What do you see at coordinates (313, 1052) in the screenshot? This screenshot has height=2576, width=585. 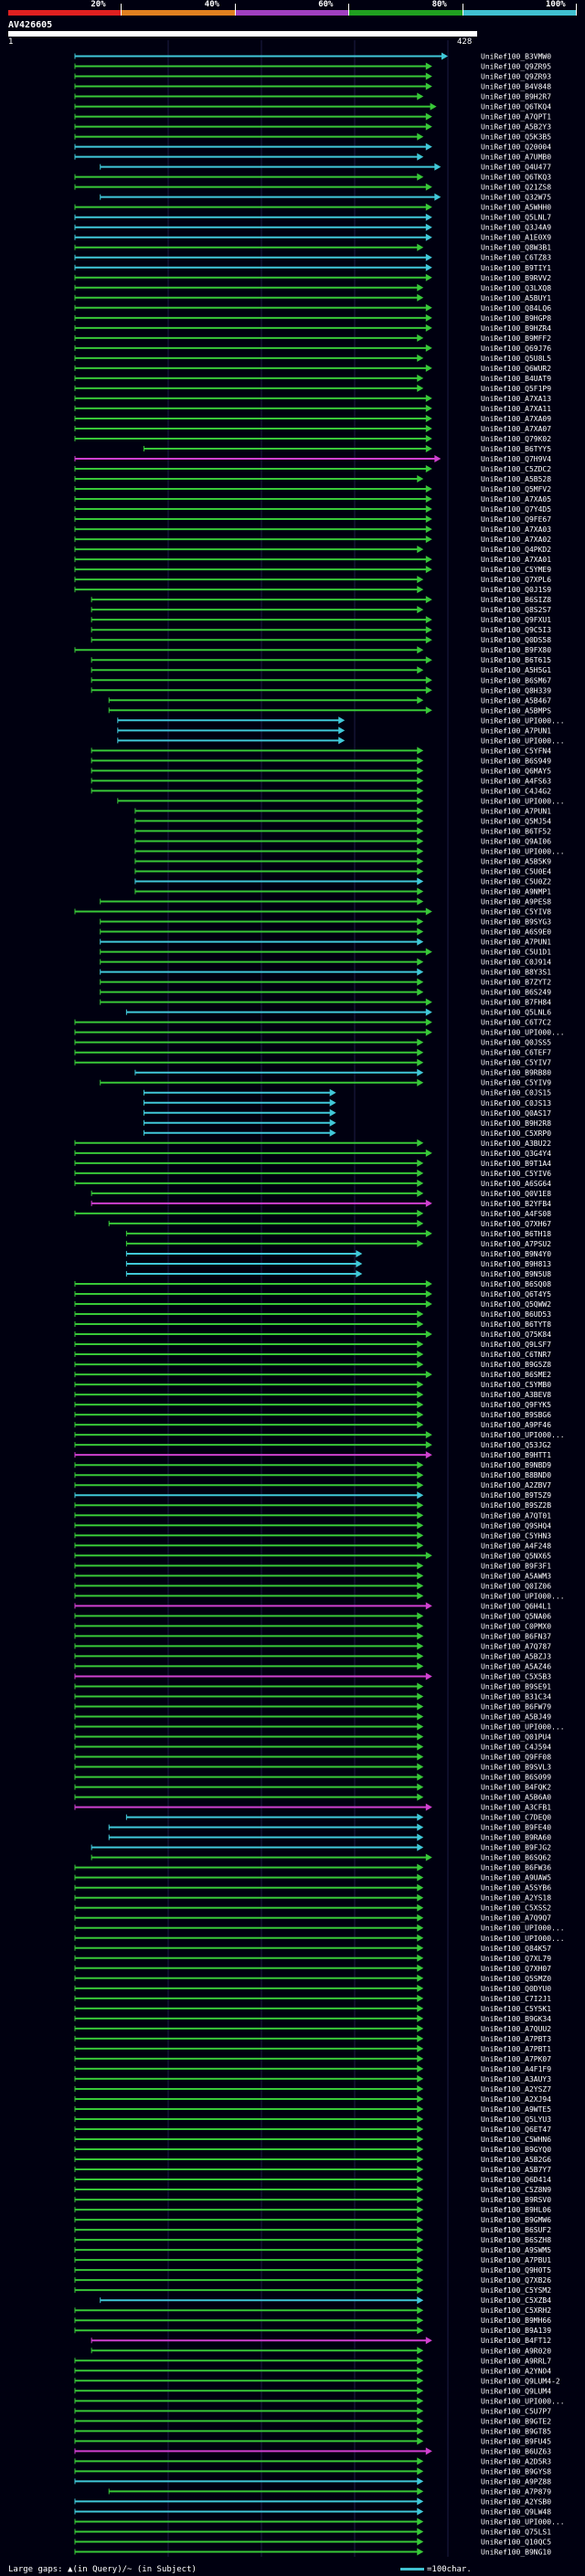 I see `hit-row: UniRef100_C6TEF7` at bounding box center [313, 1052].